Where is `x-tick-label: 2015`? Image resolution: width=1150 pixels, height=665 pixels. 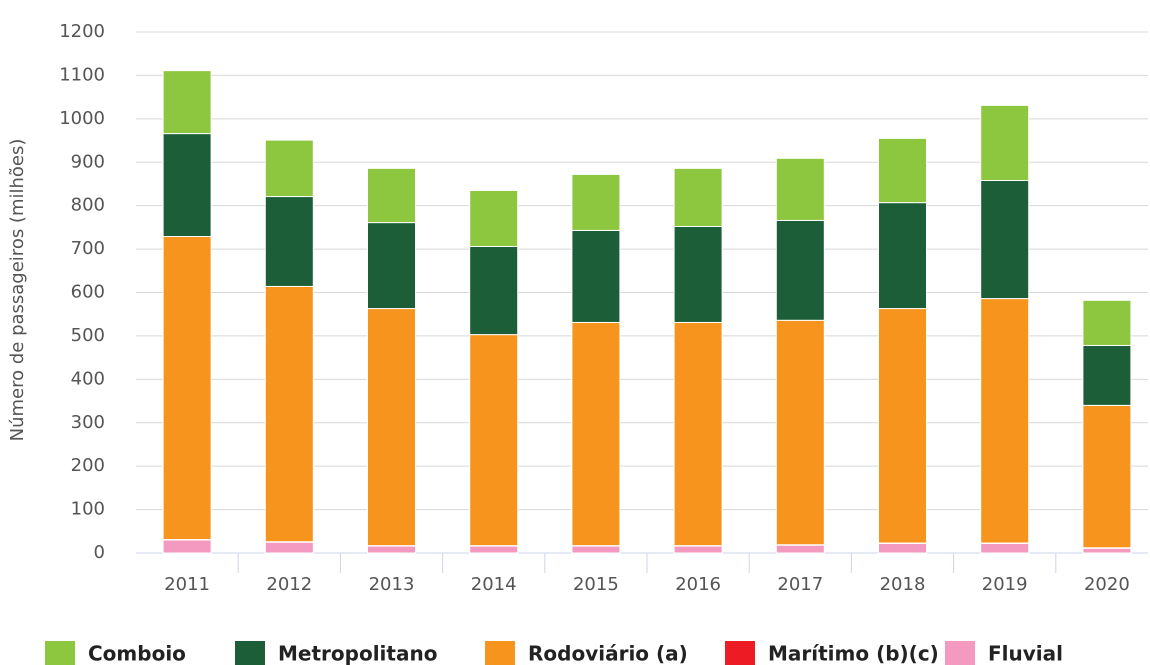
x-tick-label: 2015 is located at coordinates (596, 584).